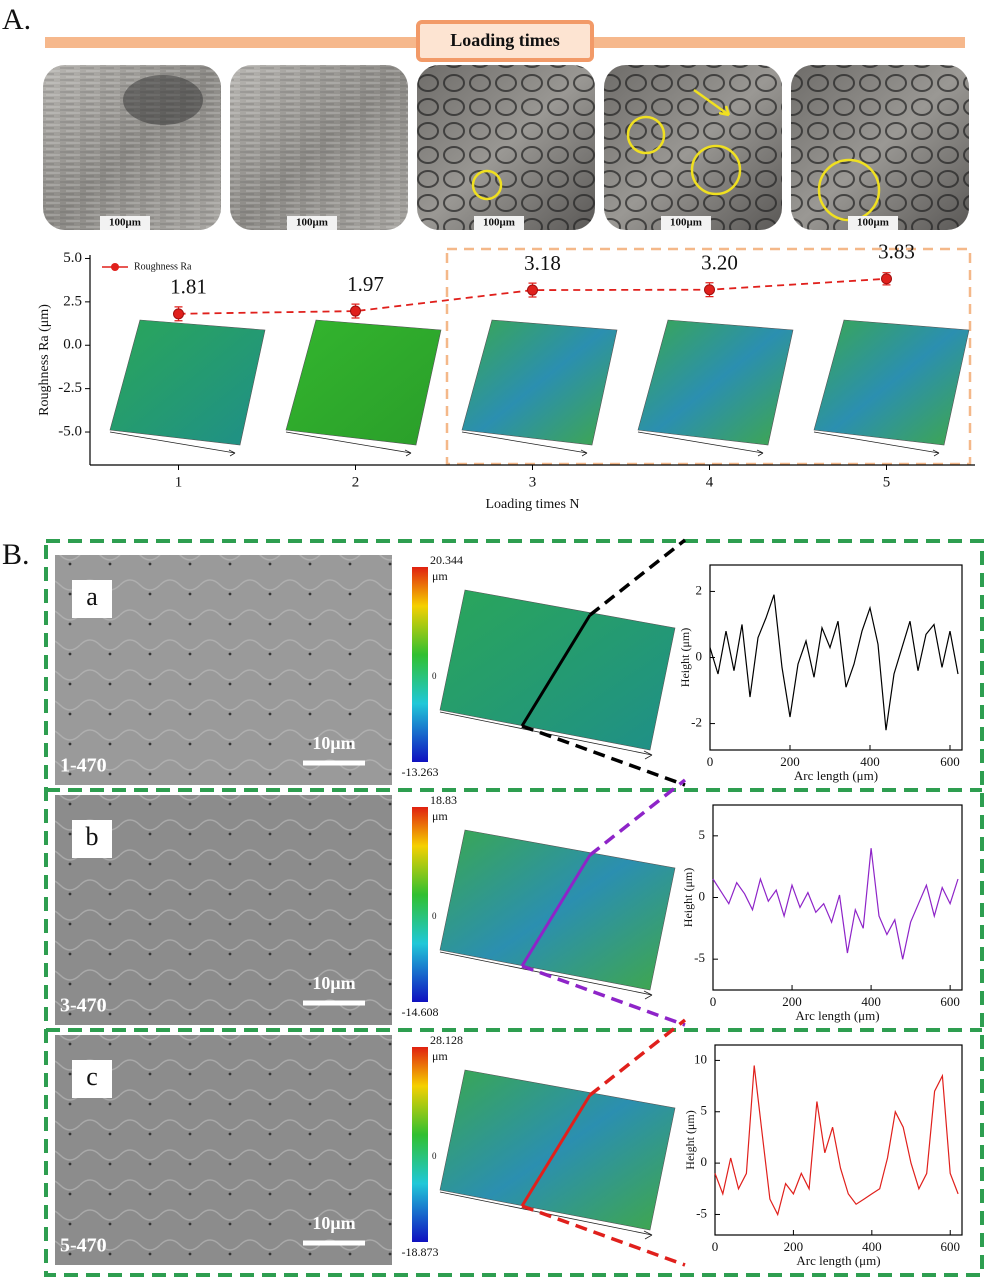  Describe the element at coordinates (532, 504) in the screenshot. I see `x-axis-label: Loading times N` at that location.